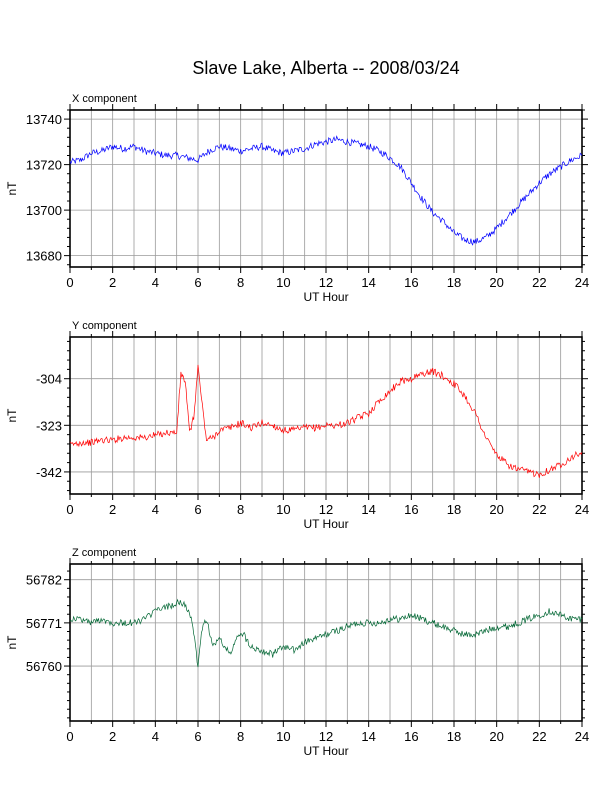 The width and height of the screenshot is (612, 792). Describe the element at coordinates (69, 282) in the screenshot. I see `chart0-x-tick-label: 0` at that location.